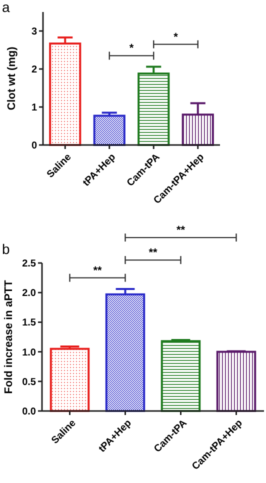 The image size is (266, 483). Describe the element at coordinates (6, 7) in the screenshot. I see `text: a` at that location.